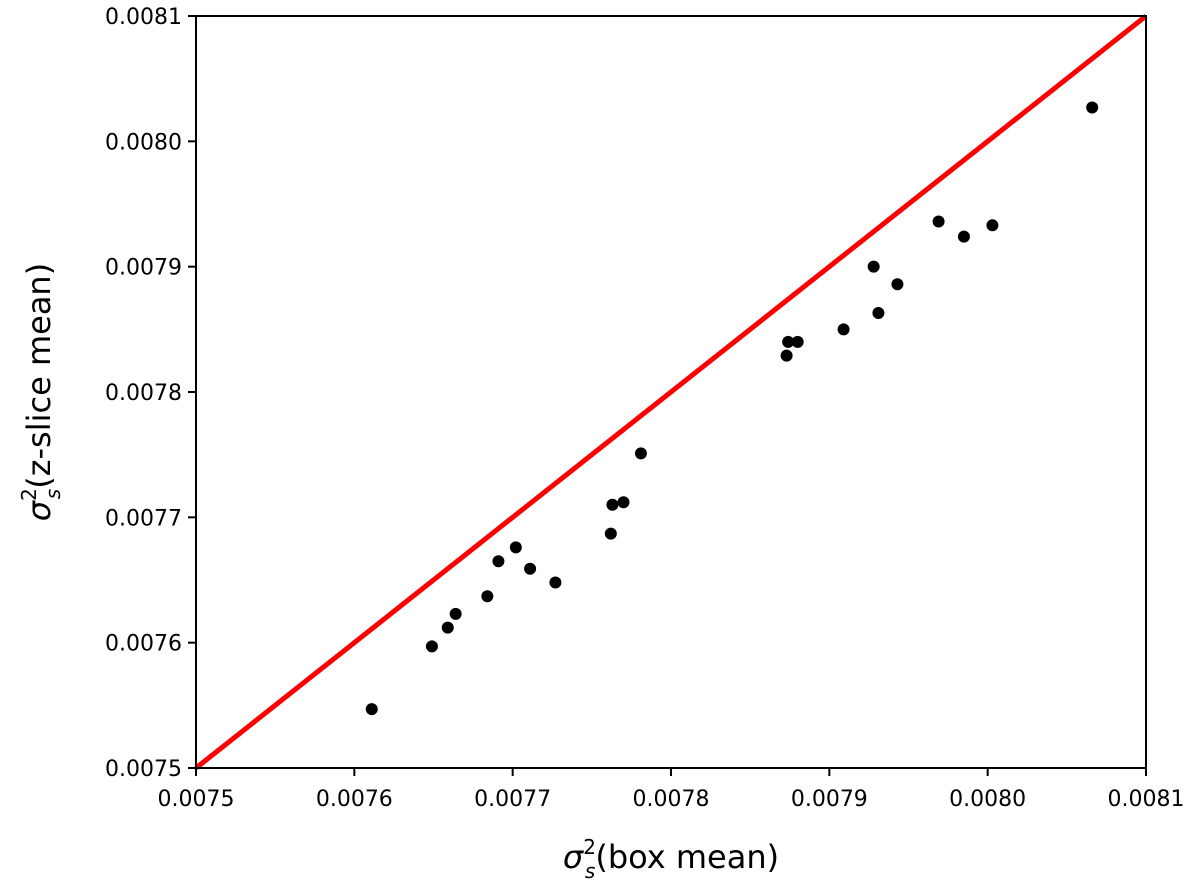 The width and height of the screenshot is (1200, 885). Describe the element at coordinates (671, 799) in the screenshot. I see `x-tick-label: 0.0078` at that location.